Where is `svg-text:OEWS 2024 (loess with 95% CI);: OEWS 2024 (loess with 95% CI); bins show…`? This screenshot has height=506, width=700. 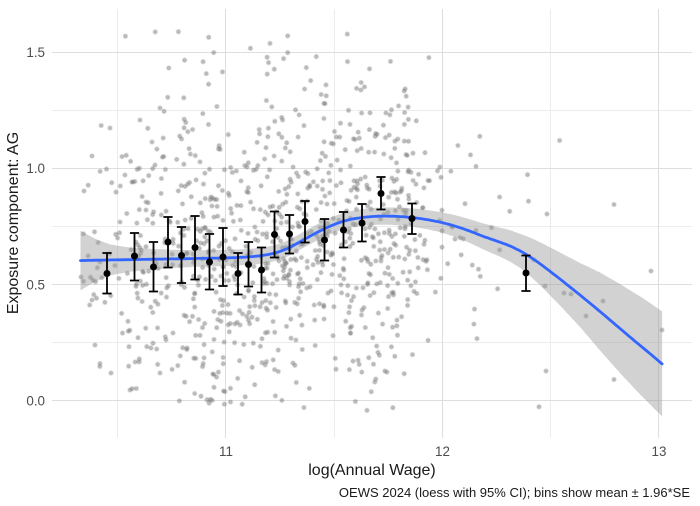
svg-text:OEWS 2024 (loess with 95% CI);: OEWS 2024 (loess with 95% CI); bins show… is located at coordinates (514, 492).